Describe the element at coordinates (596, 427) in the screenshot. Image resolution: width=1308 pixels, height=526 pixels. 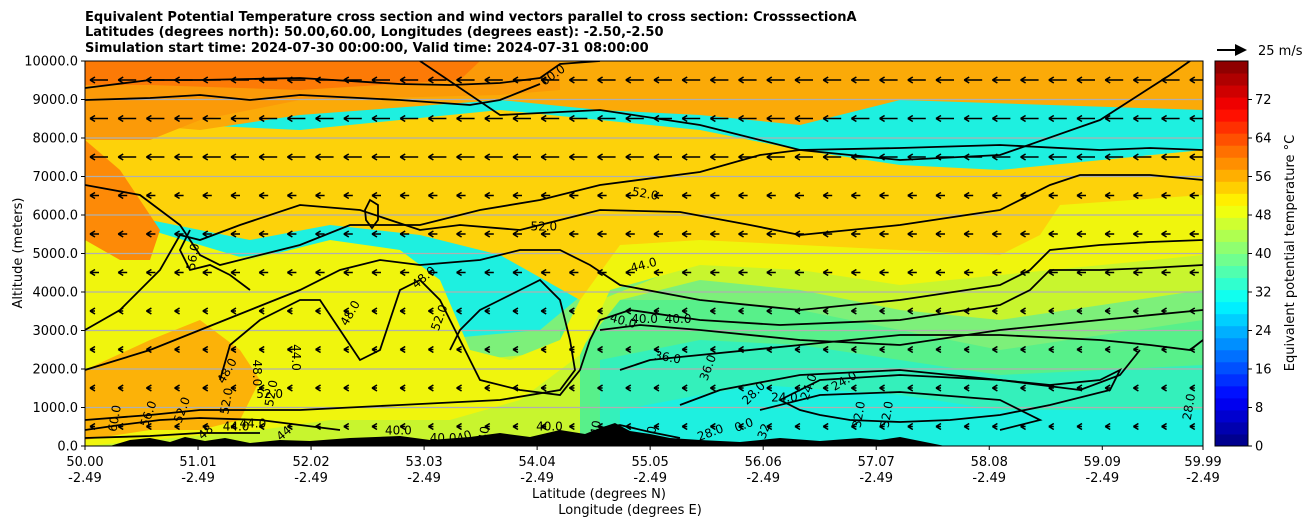
I see `contour-label-31: 40` at that location.